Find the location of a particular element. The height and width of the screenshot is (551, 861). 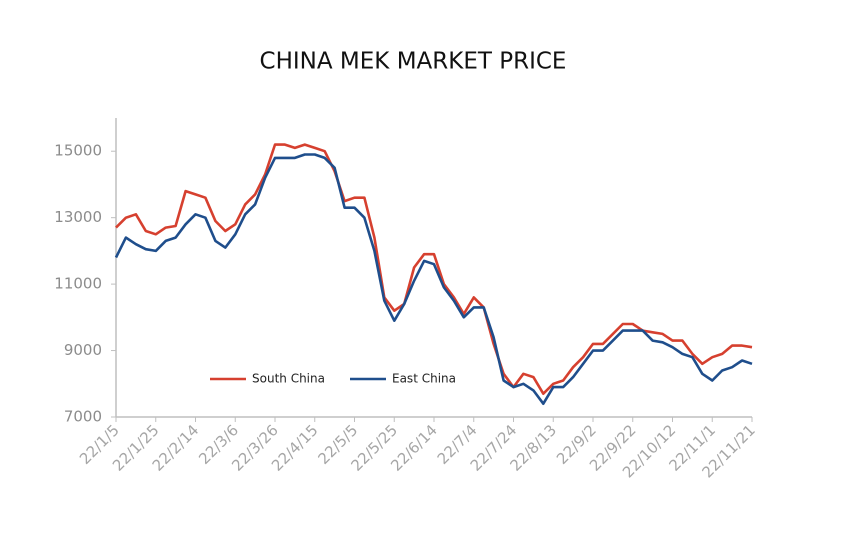

y-tick-label: 7000 is located at coordinates (83, 417).